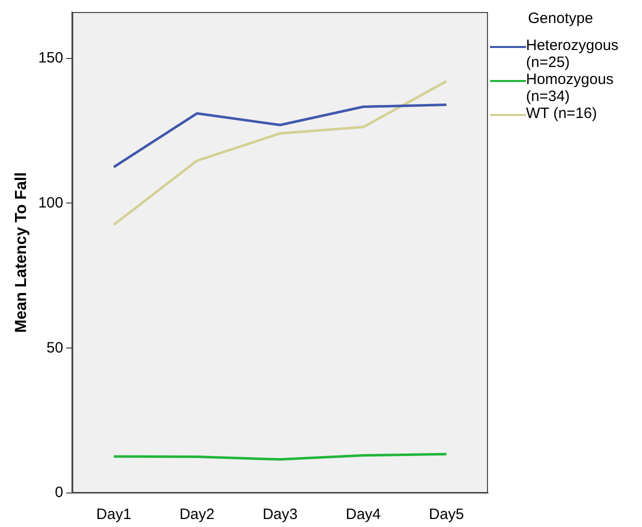 Image resolution: width=642 pixels, height=527 pixels. What do you see at coordinates (446, 515) in the screenshot?
I see `x-tick-label: Day5` at bounding box center [446, 515].